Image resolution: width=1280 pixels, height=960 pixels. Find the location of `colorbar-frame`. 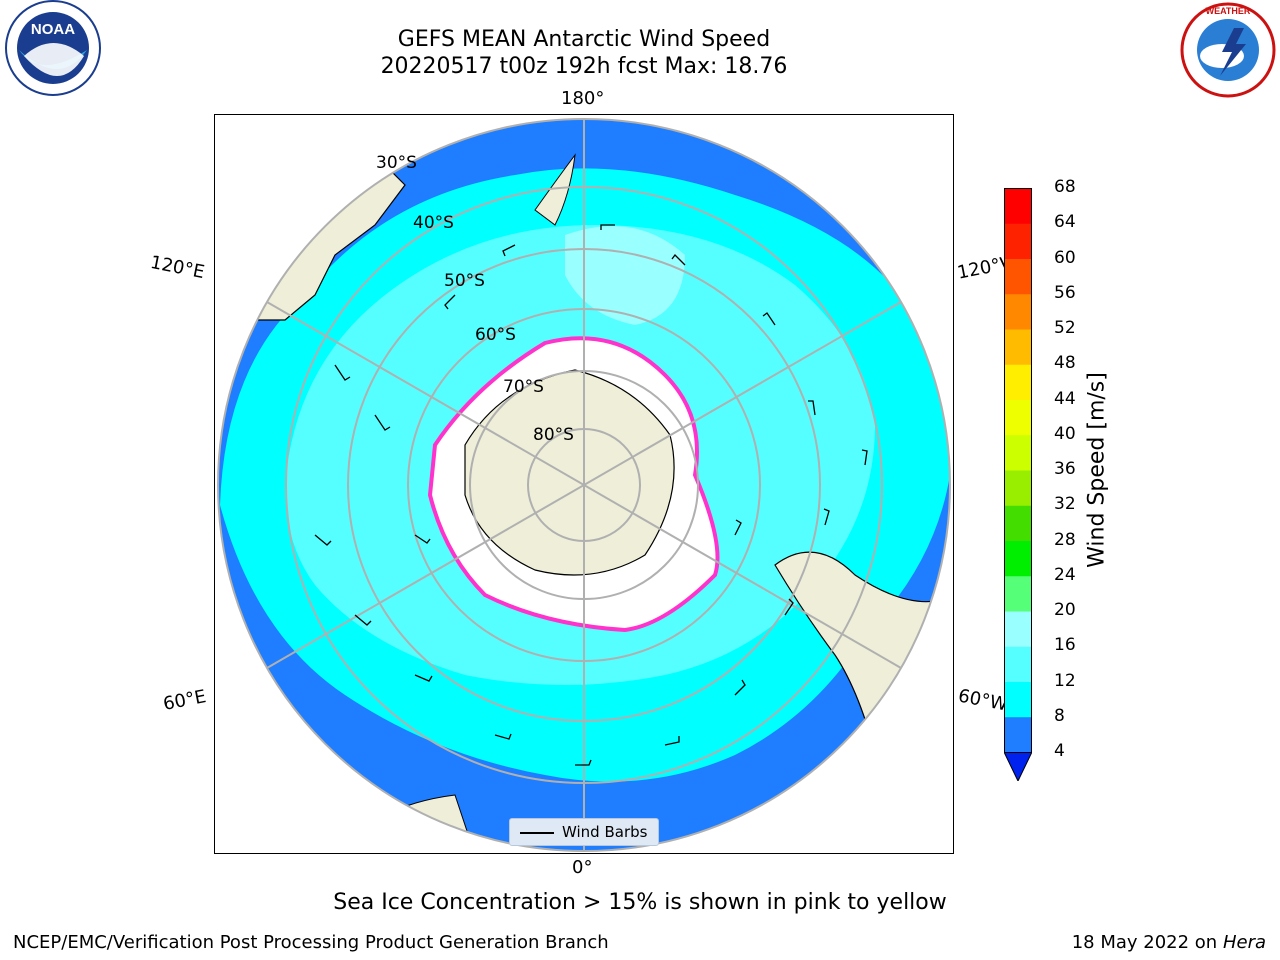

colorbar-frame is located at coordinates (1018, 470).